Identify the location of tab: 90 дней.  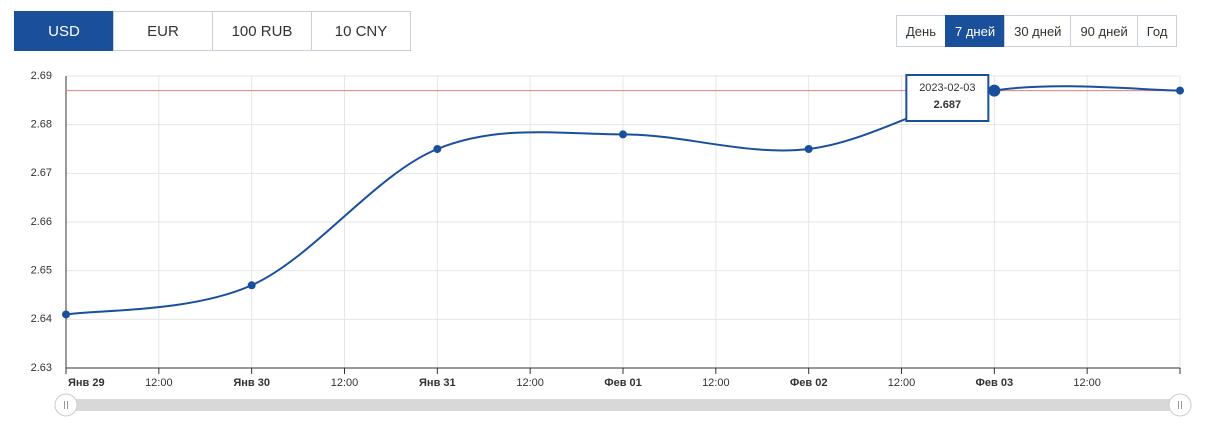
(1104, 31).